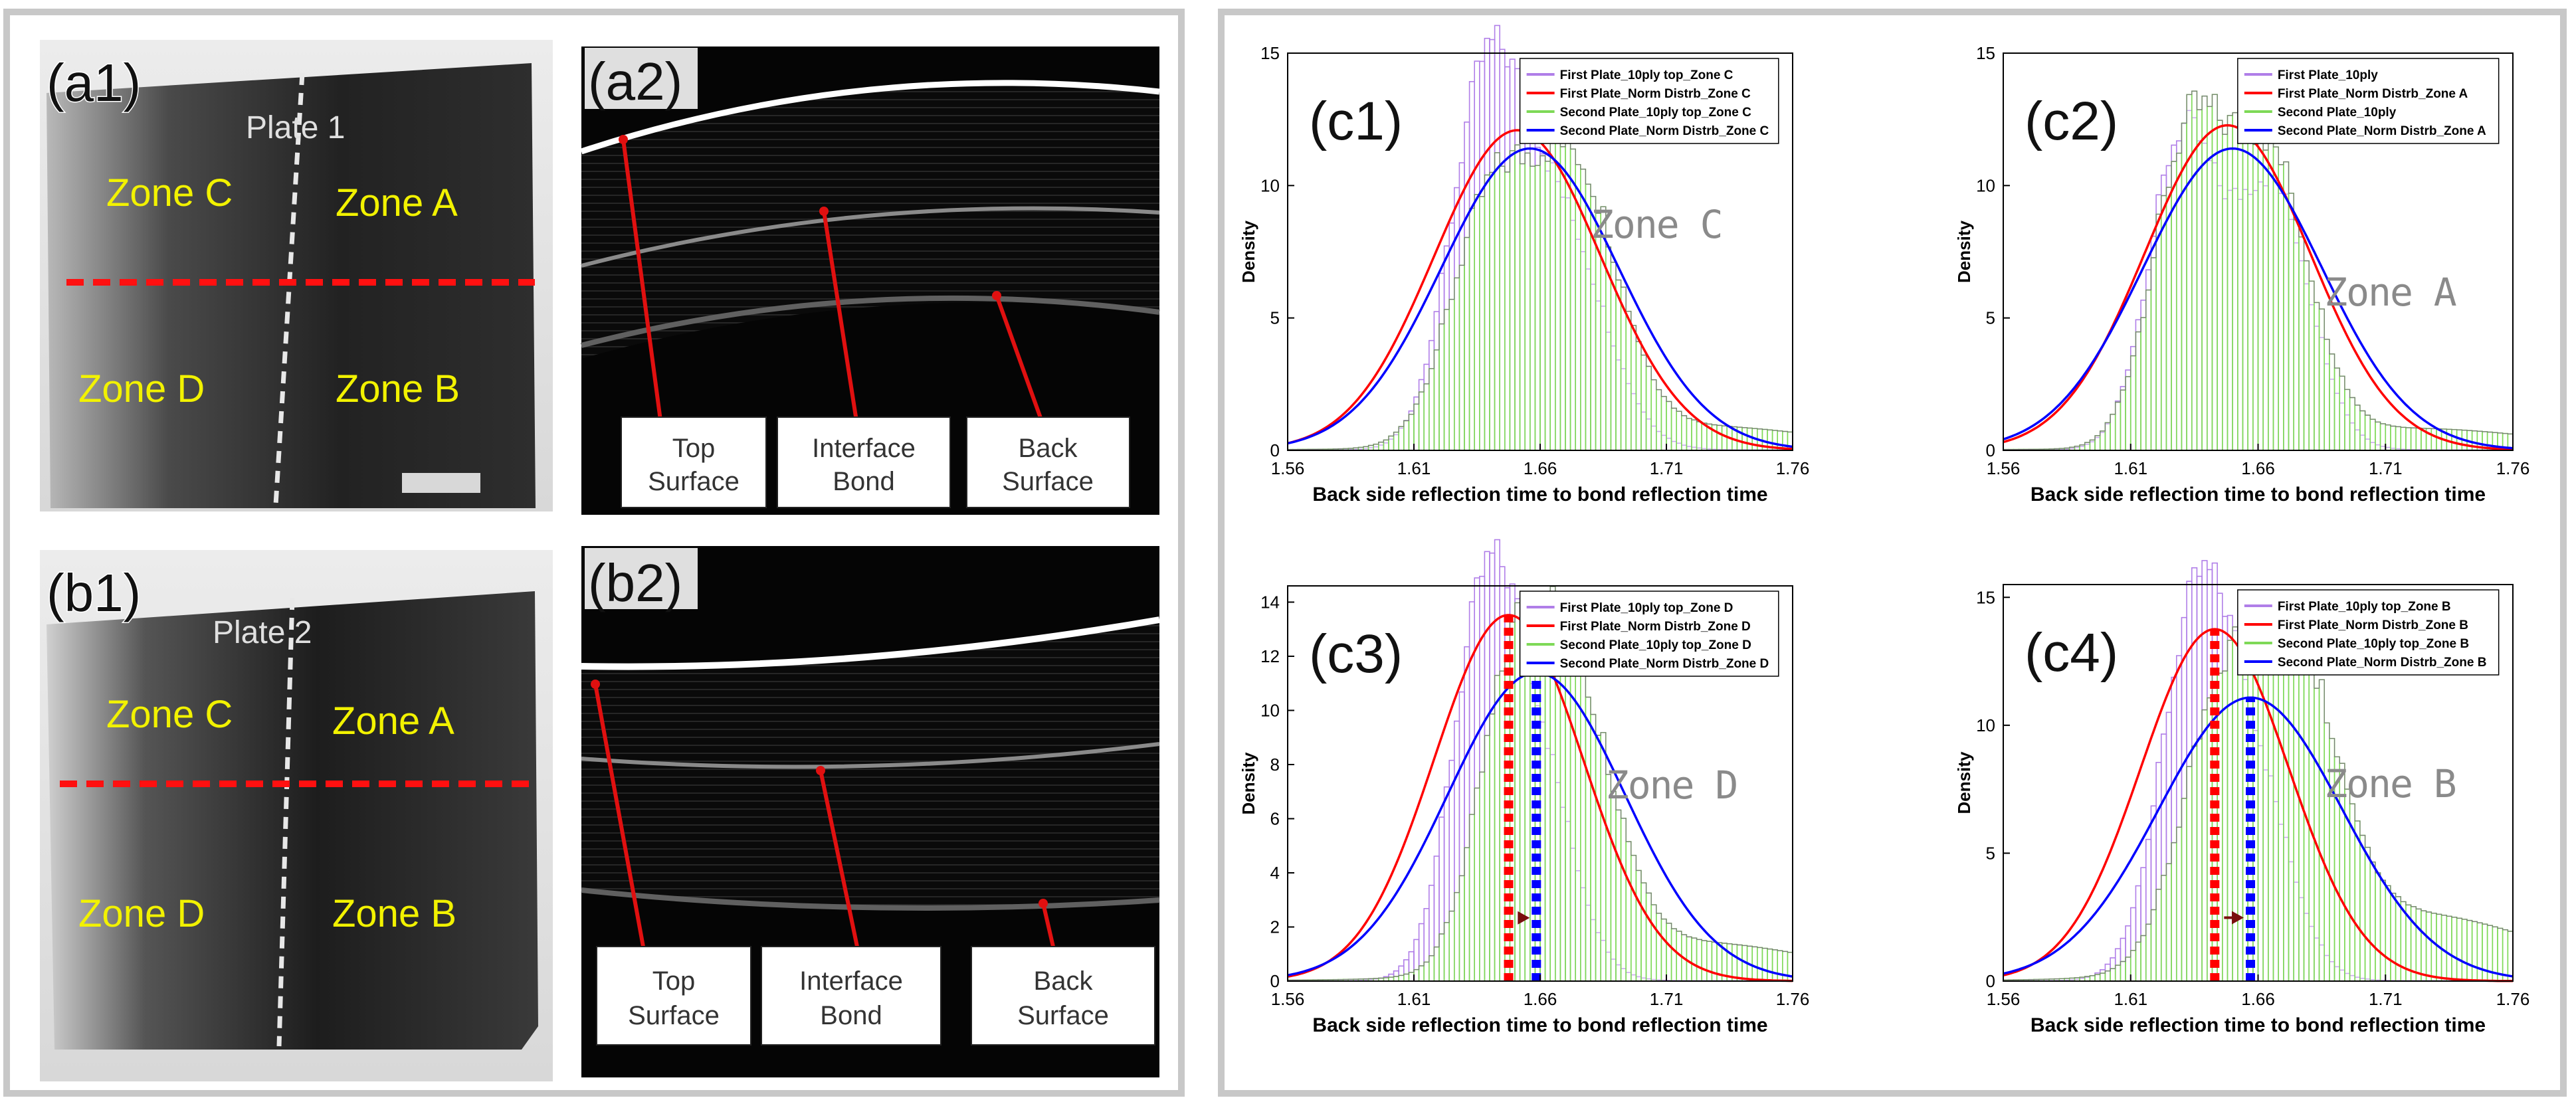 This screenshot has height=1104, width=2576. Describe the element at coordinates (2004, 999) in the screenshot. I see `x-tick-label: 1.56` at that location.